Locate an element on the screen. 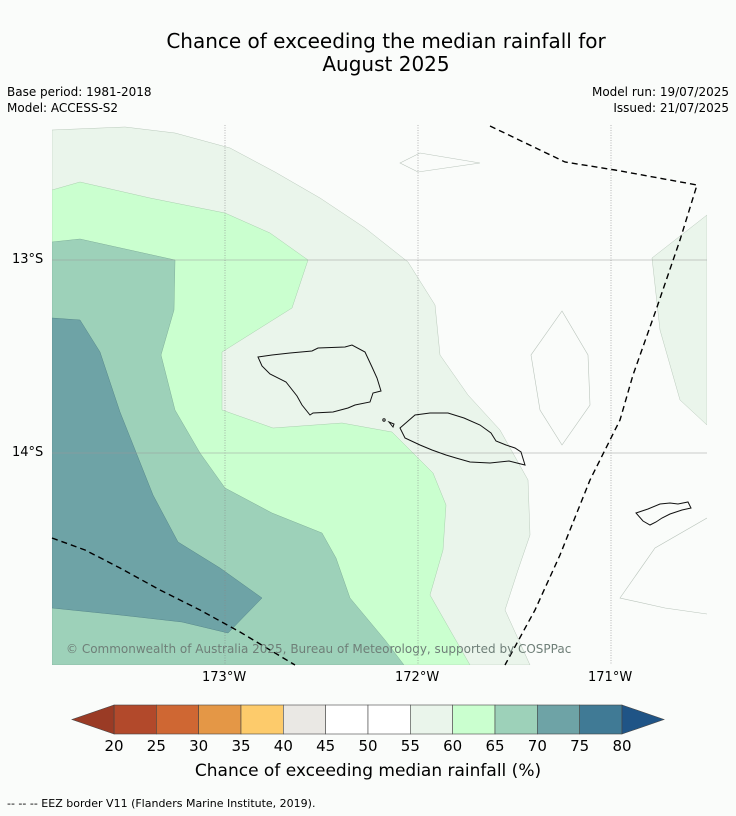 The height and width of the screenshot is (816, 736). colorbar-tick-label: 60 is located at coordinates (452, 746).